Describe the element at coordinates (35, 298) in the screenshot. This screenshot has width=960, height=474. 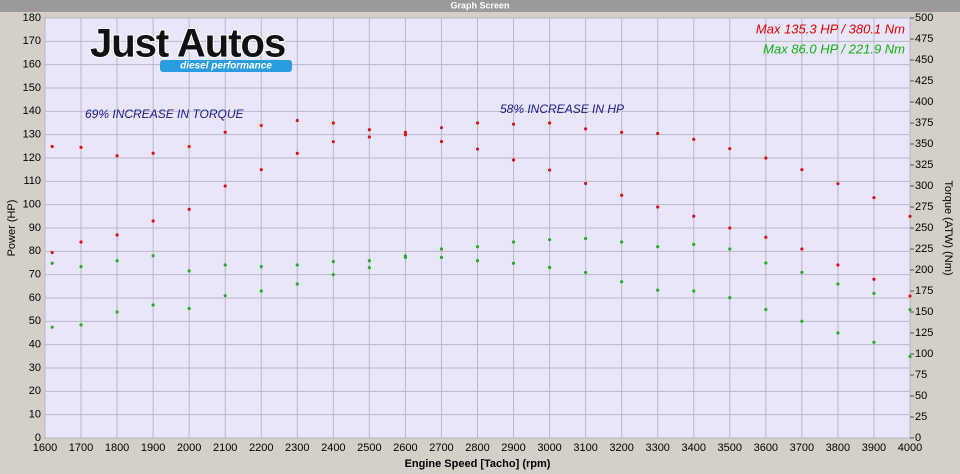
I see `y-tick-label: 60` at that location.